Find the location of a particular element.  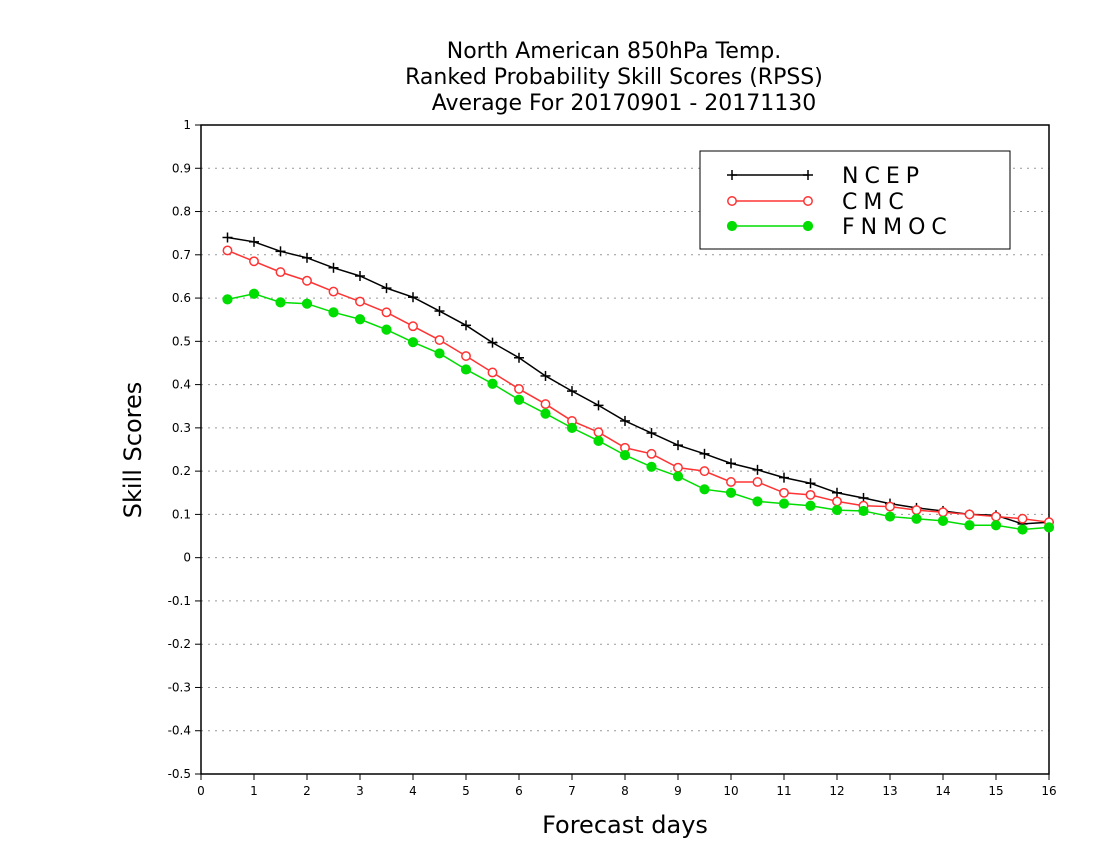

x-tick-label: 10 is located at coordinates (730, 791).